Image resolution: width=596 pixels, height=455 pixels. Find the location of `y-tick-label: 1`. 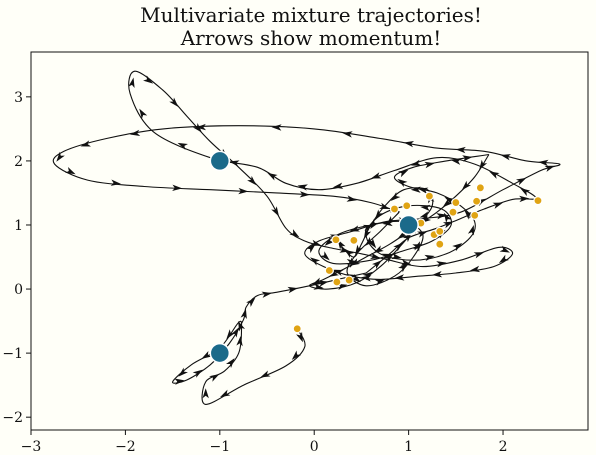

y-tick-label: 1 is located at coordinates (18, 226).